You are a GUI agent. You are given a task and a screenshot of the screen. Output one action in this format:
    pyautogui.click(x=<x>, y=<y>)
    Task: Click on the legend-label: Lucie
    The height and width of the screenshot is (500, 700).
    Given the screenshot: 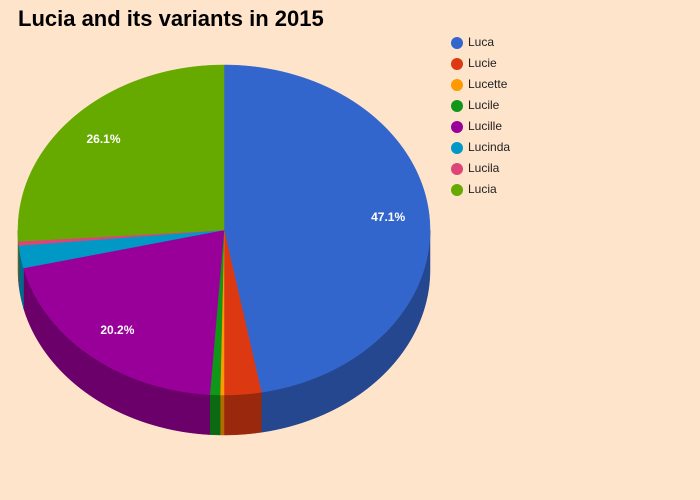 What is the action you would take?
    pyautogui.click(x=482, y=63)
    